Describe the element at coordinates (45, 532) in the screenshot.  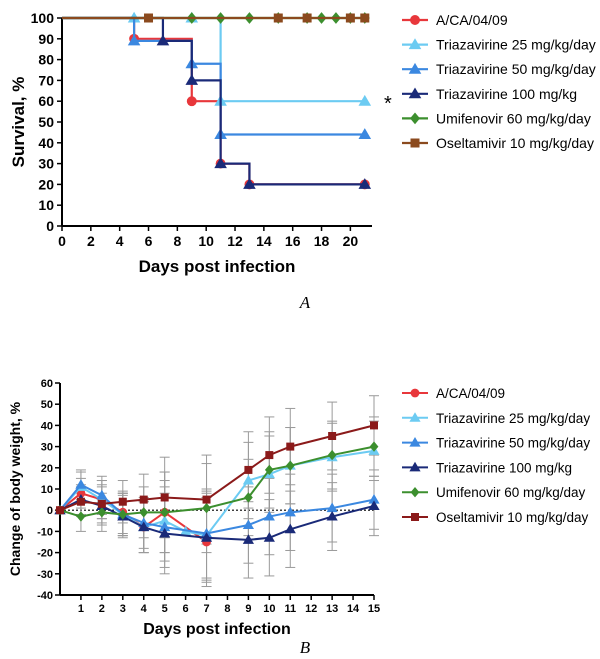
I see `y-tick-label: -10` at that location.